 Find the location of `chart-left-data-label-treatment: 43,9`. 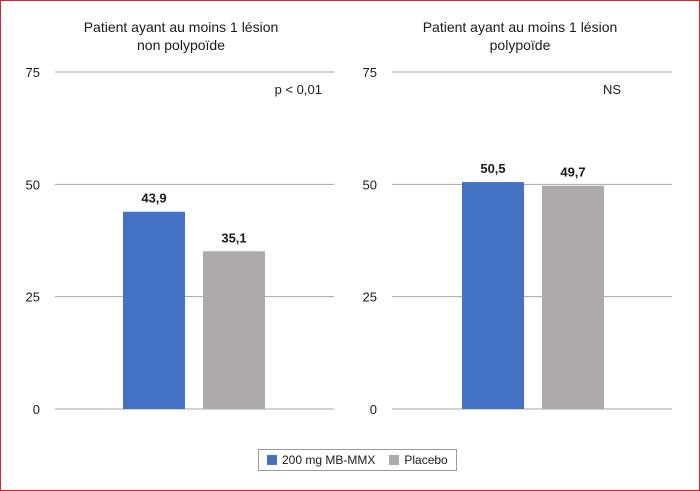

chart-left-data-label-treatment: 43,9 is located at coordinates (153, 198).